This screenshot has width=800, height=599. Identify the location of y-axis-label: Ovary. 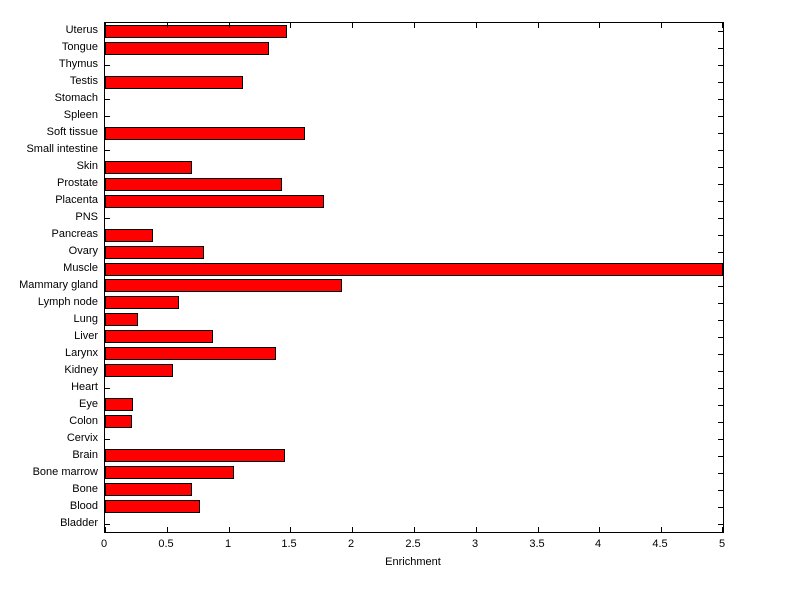
(83, 251).